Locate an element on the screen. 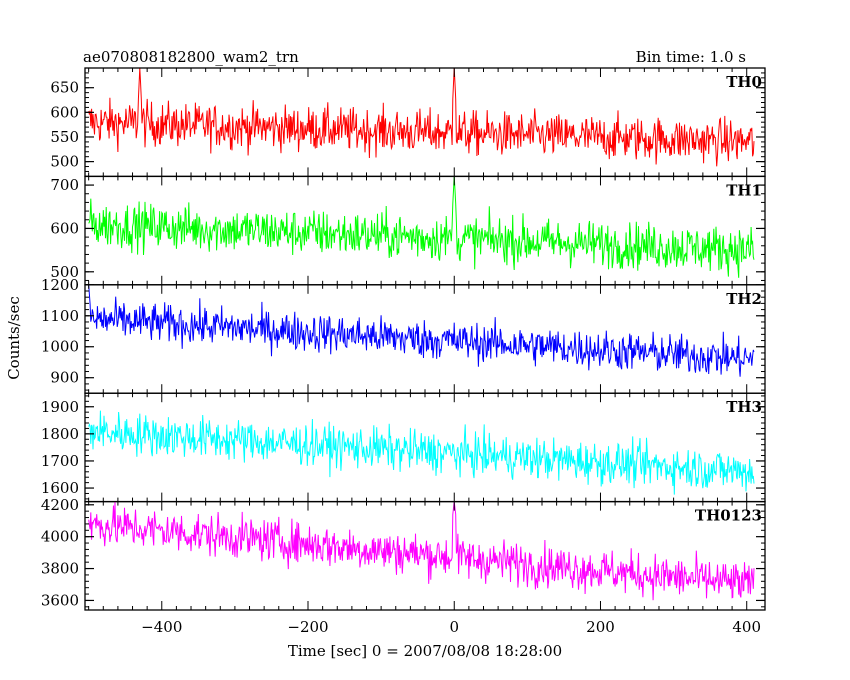 The width and height of the screenshot is (850, 680). y-axis-label: Counts/sec is located at coordinates (14, 338).